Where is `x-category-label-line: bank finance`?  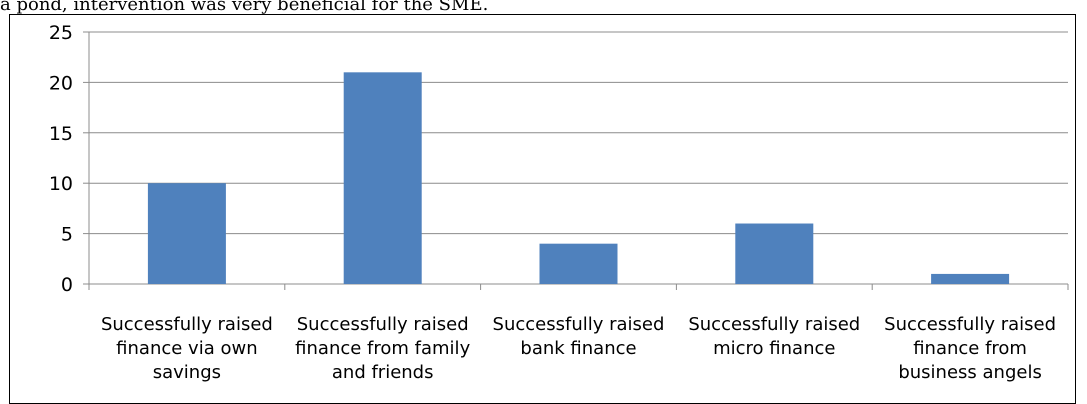 x-category-label-line: bank finance is located at coordinates (578, 348).